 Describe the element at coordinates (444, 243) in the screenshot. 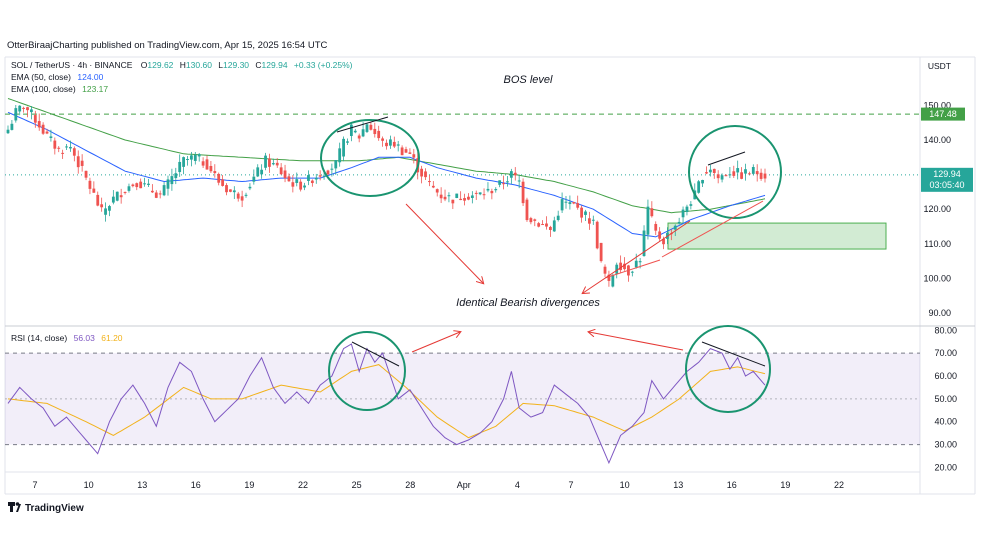

I see `arrow-to-text-left` at that location.